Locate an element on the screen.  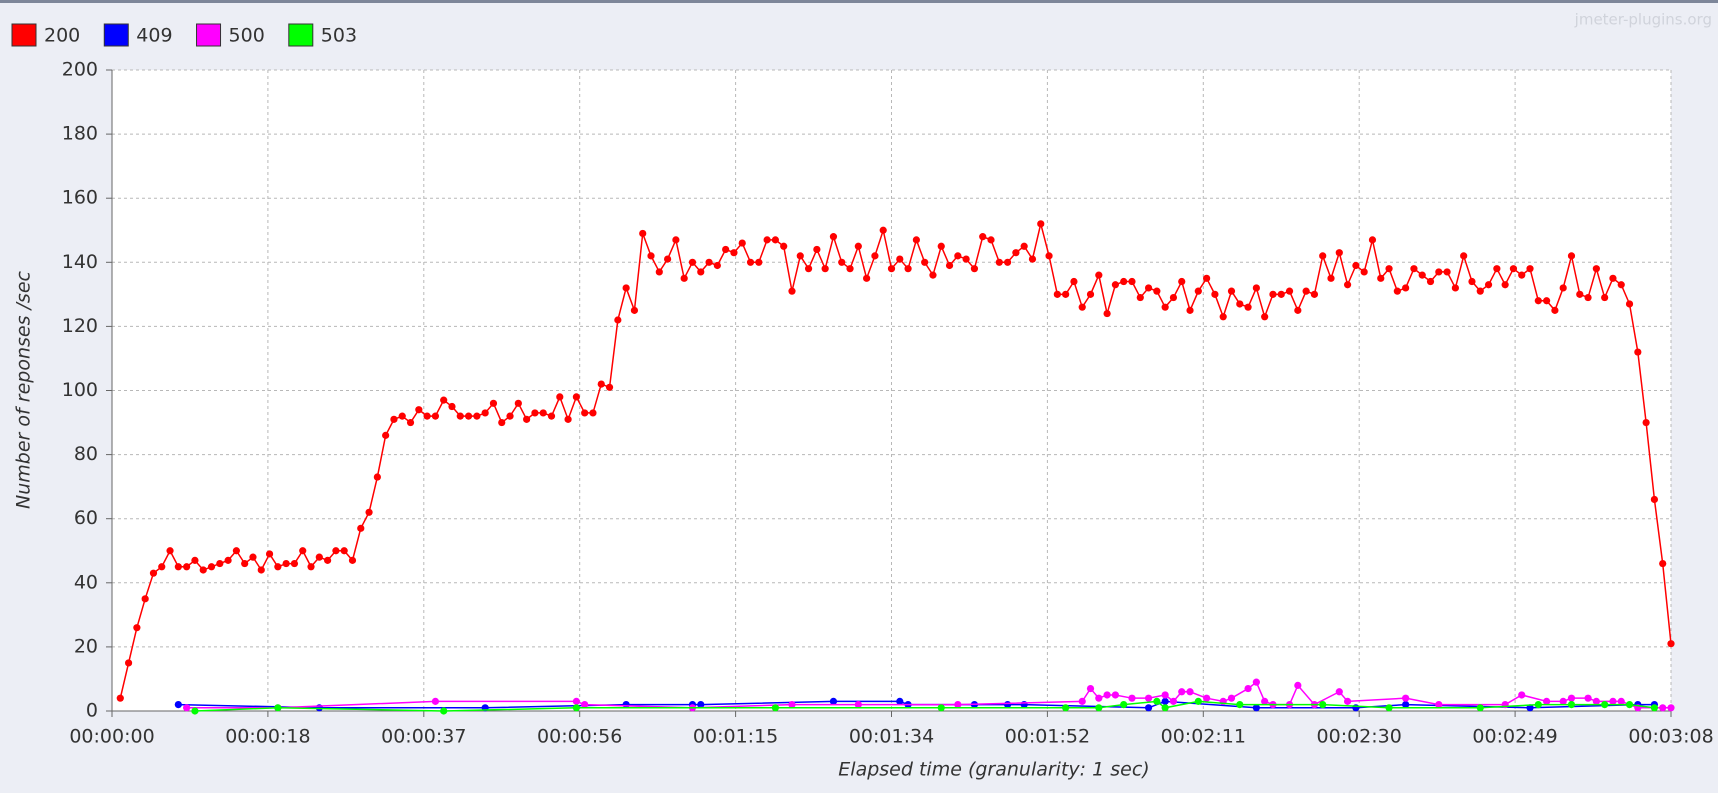
legend-label: 409 is located at coordinates (154, 36).